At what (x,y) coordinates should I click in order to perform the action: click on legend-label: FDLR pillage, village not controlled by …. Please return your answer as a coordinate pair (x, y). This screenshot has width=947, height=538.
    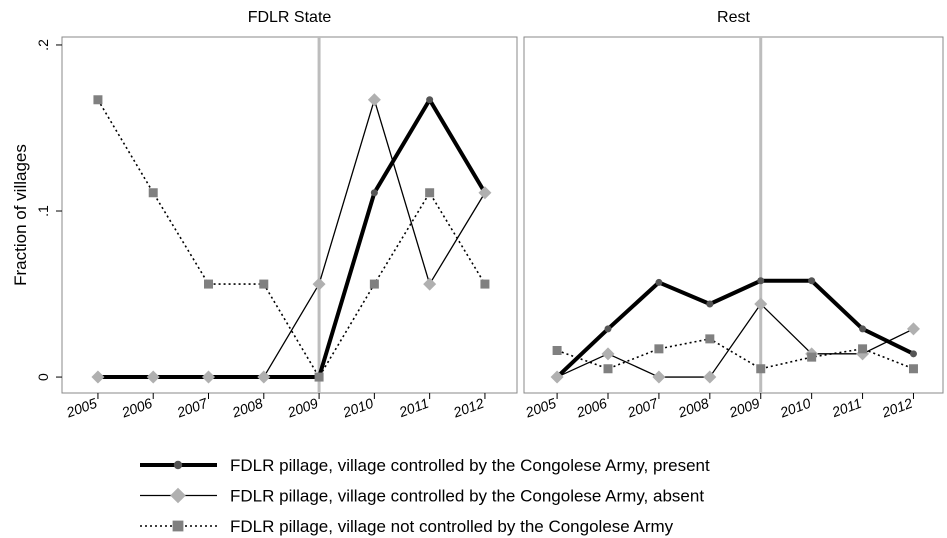
    Looking at the image, I should click on (452, 526).